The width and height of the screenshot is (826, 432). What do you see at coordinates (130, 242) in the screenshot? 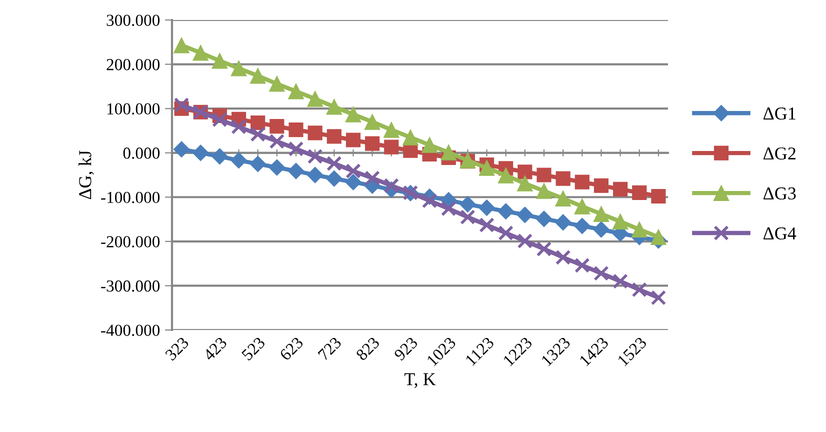
I see `y-tick-label: -200.000` at bounding box center [130, 242].